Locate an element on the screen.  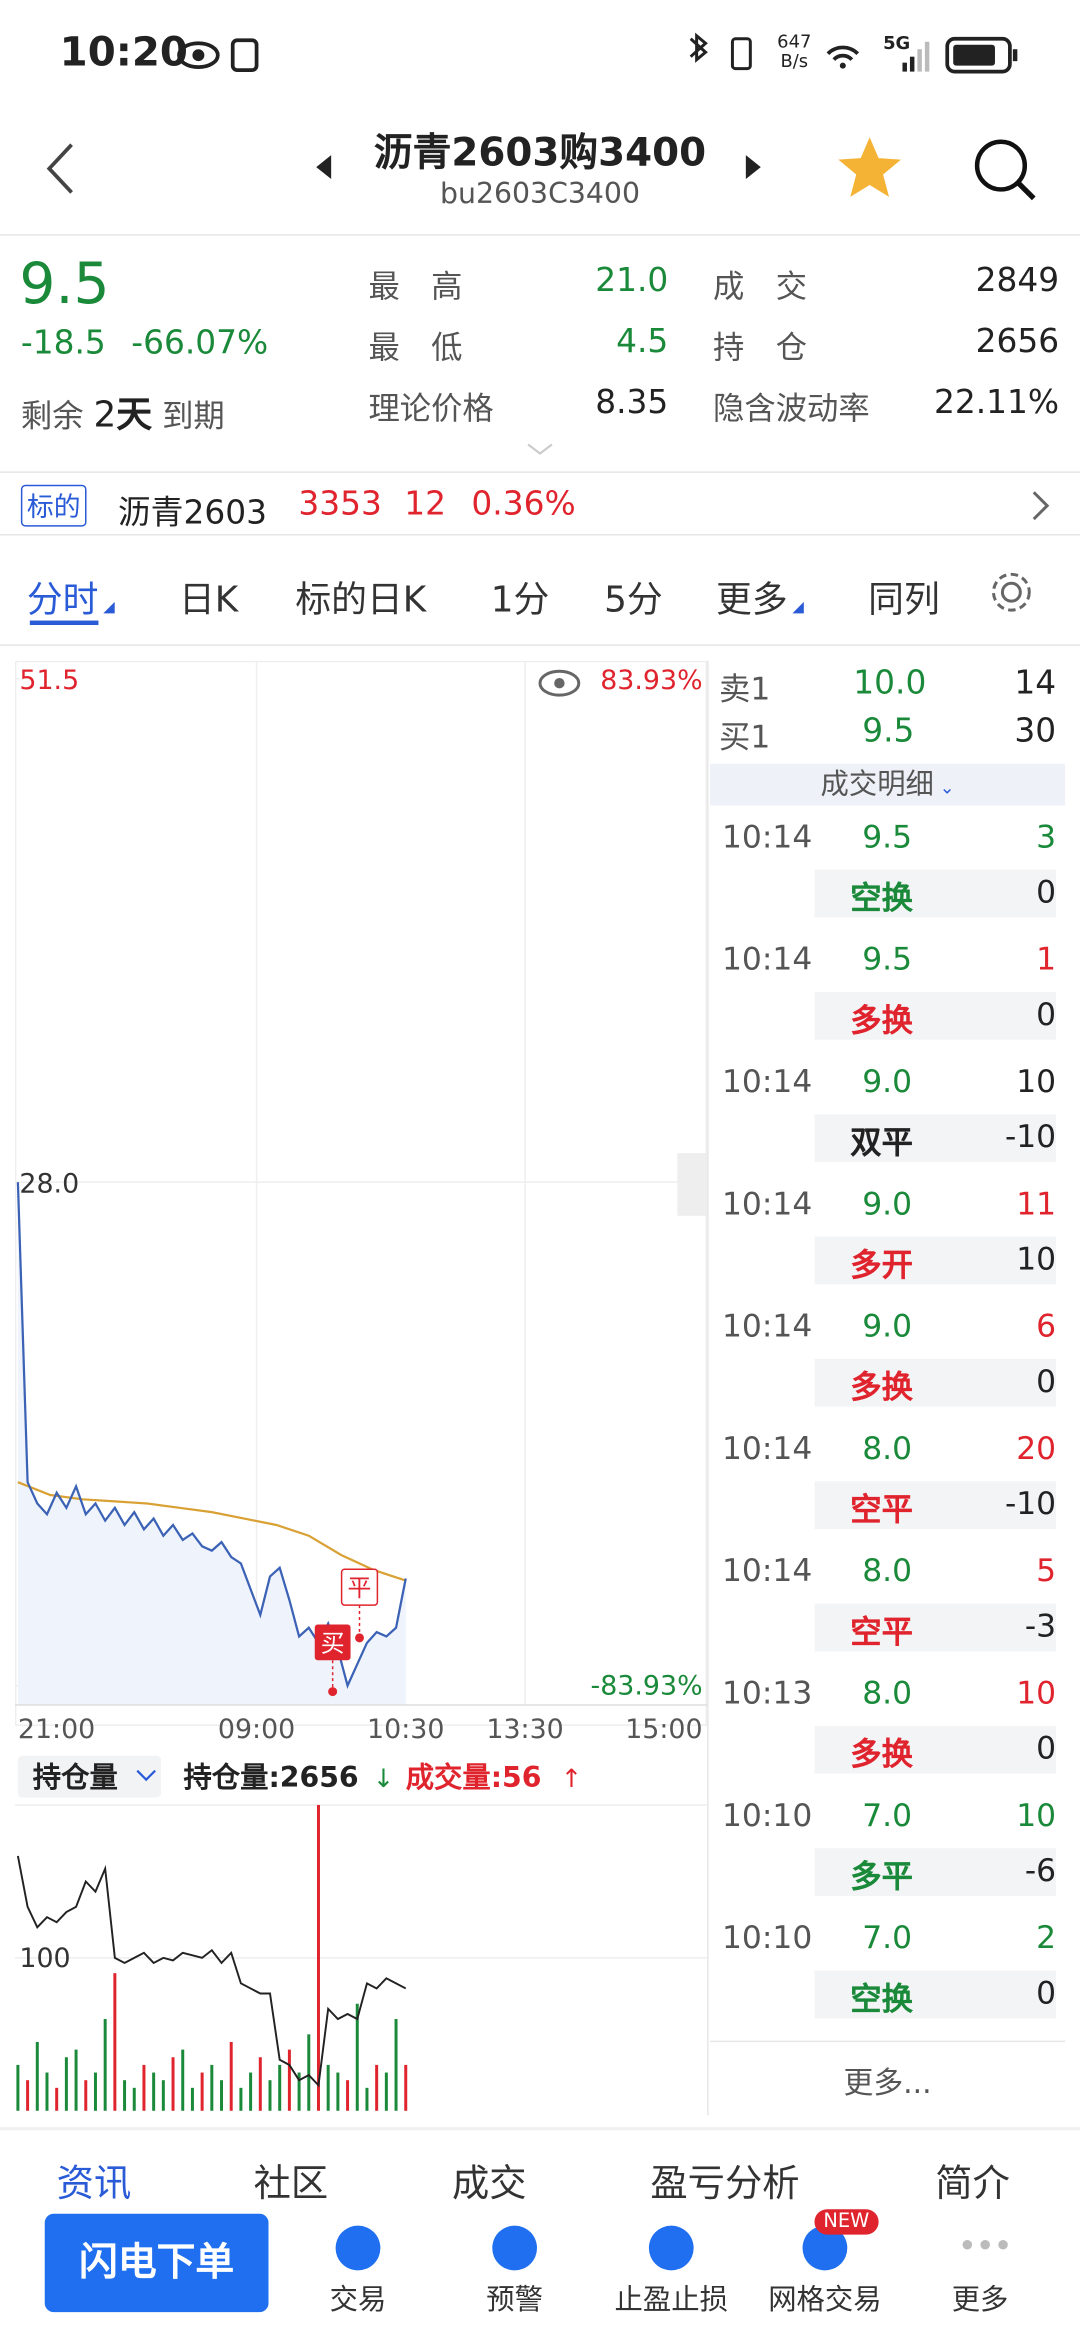
search-button is located at coordinates (1005, 170).